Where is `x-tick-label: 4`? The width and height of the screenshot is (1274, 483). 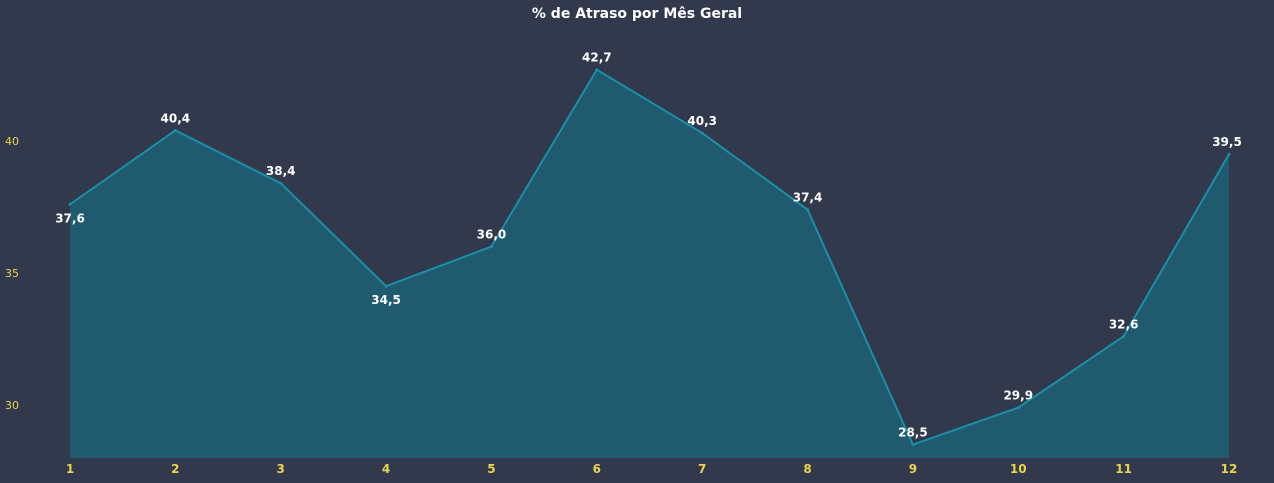 x-tick-label: 4 is located at coordinates (386, 469).